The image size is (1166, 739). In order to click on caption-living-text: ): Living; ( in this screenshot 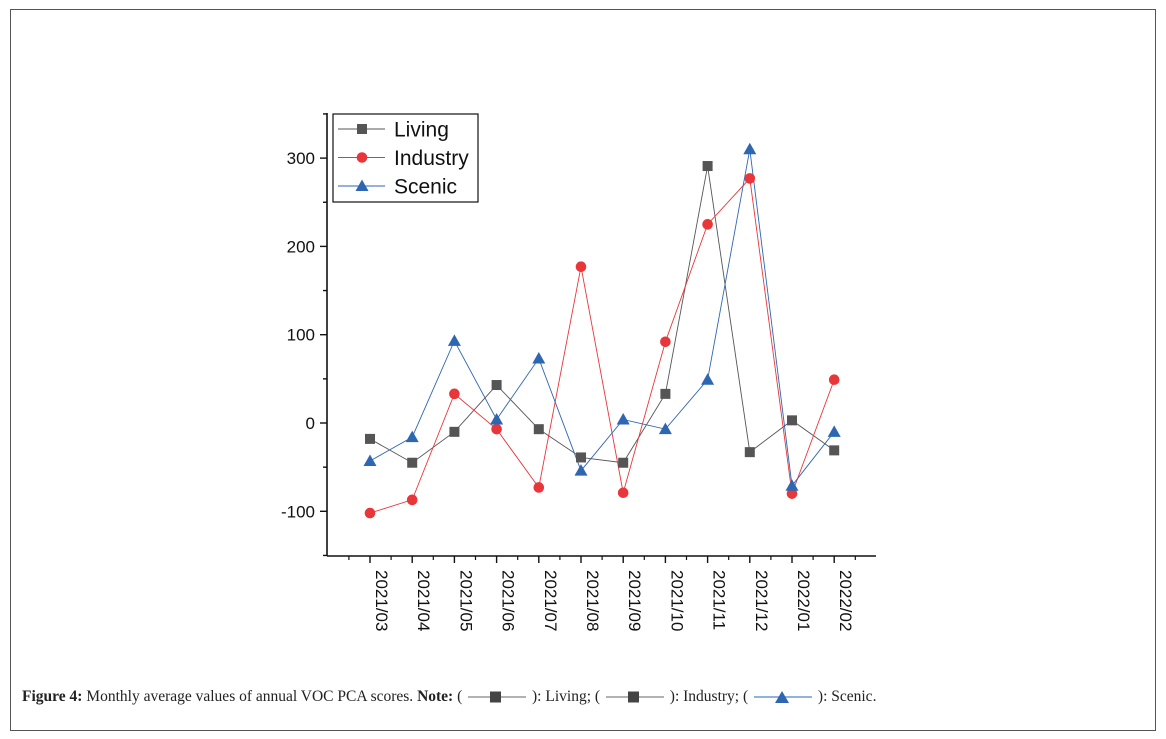, I will do `click(566, 696)`.